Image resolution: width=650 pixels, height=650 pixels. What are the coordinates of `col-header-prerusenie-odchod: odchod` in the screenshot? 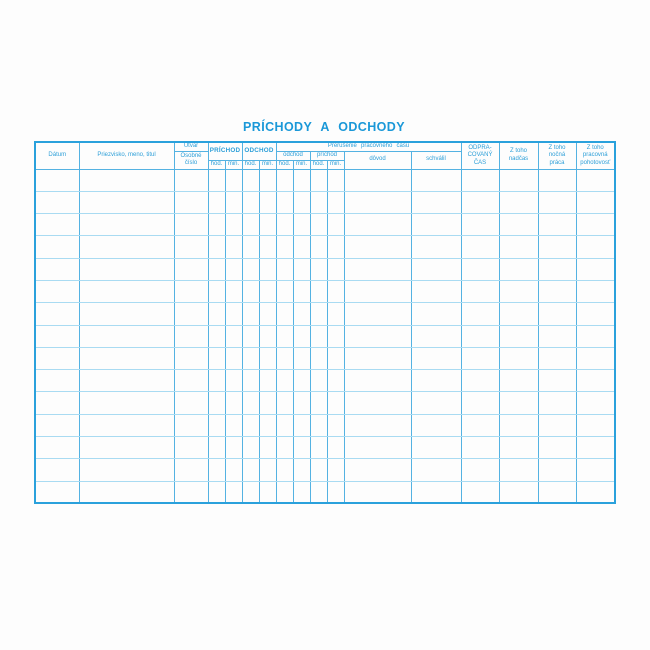 It's located at (293, 155).